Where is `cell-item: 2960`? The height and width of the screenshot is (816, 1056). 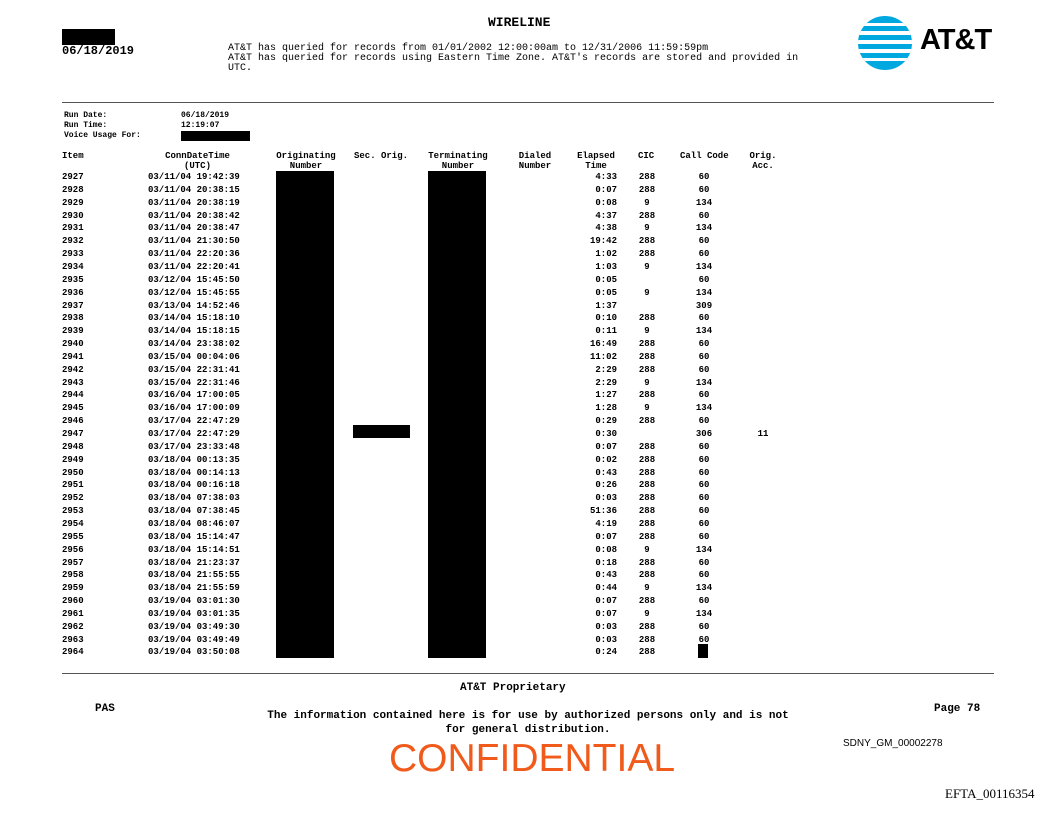
cell-item: 2960 is located at coordinates (73, 601).